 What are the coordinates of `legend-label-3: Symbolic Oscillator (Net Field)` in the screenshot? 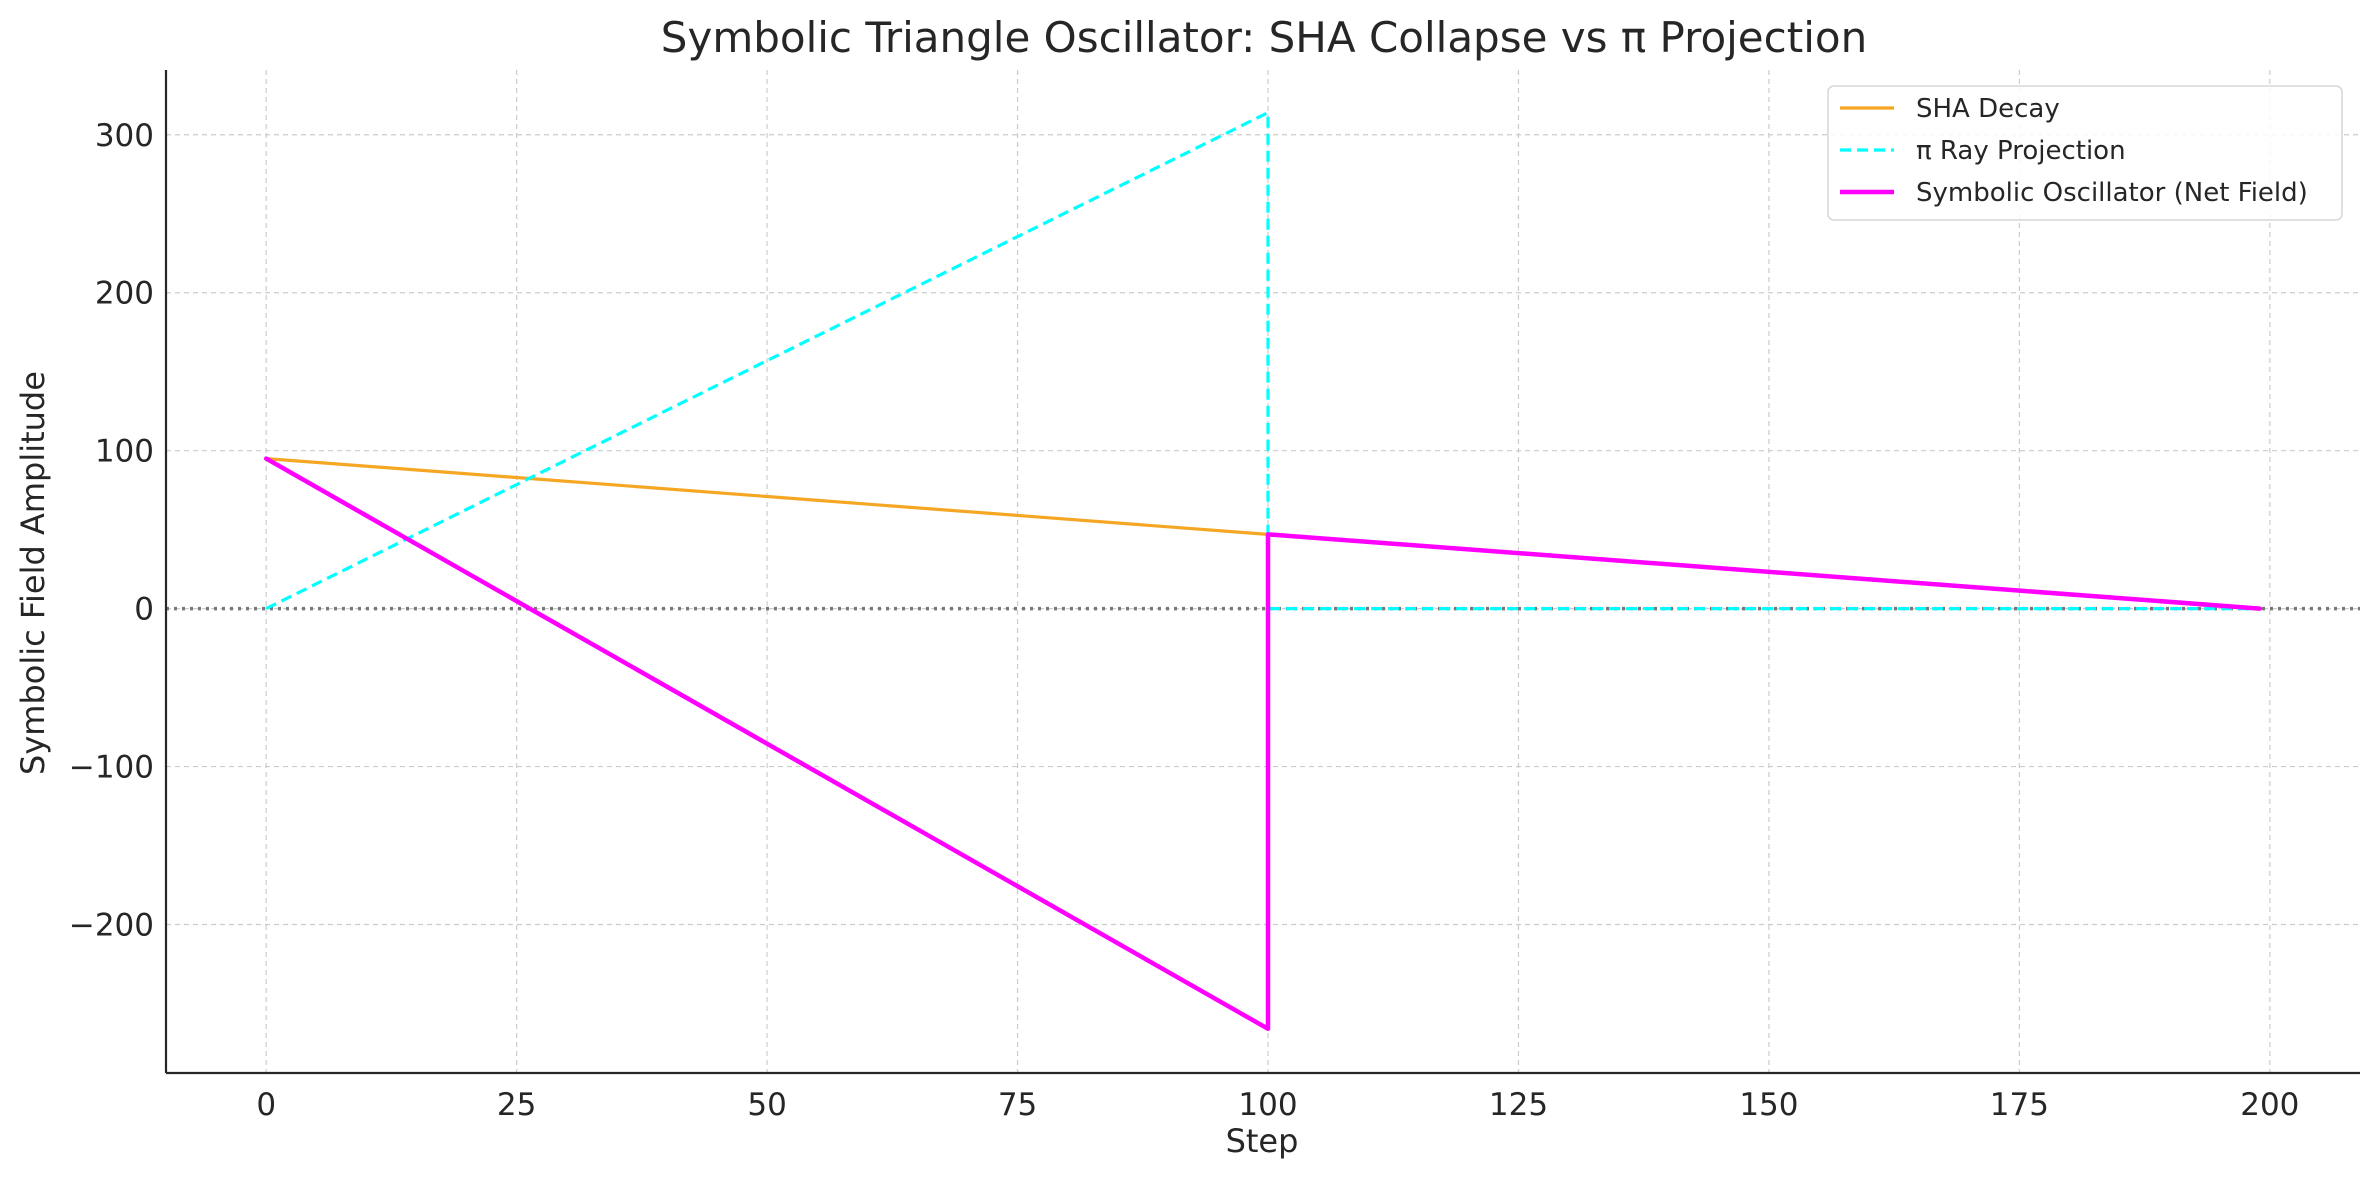 It's located at (2112, 193).